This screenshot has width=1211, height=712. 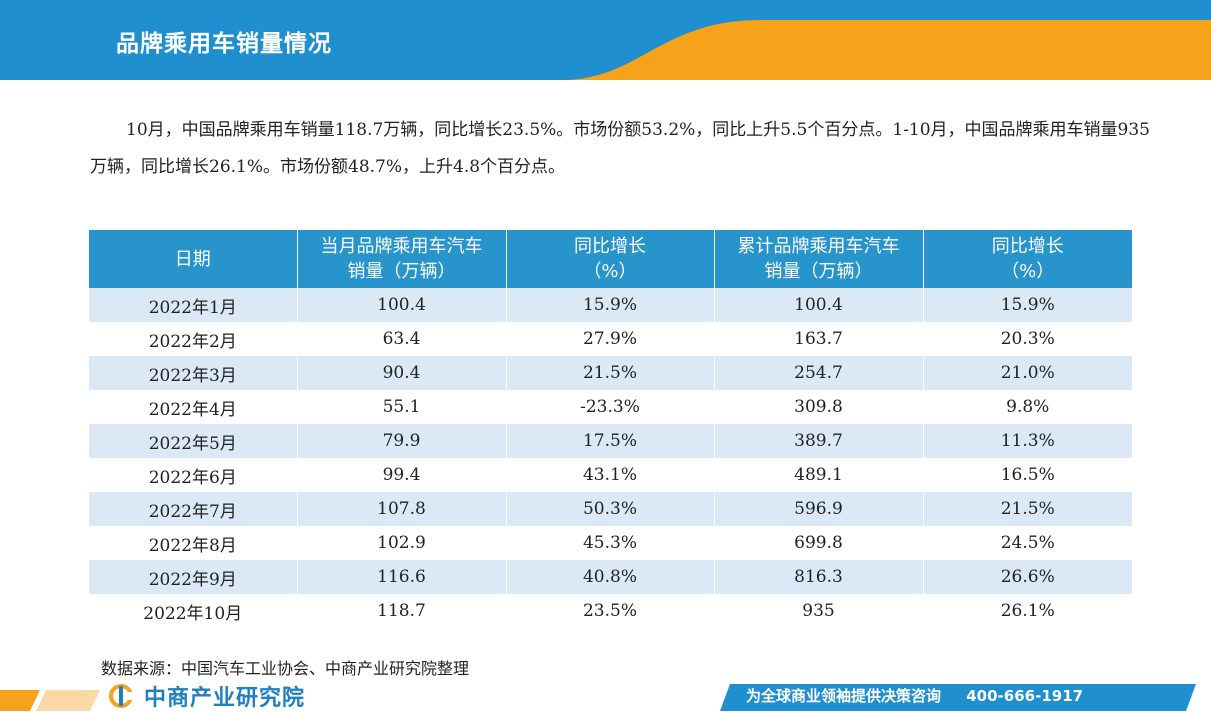 I want to click on table-cell: 16.5%, so click(x=1027, y=475).